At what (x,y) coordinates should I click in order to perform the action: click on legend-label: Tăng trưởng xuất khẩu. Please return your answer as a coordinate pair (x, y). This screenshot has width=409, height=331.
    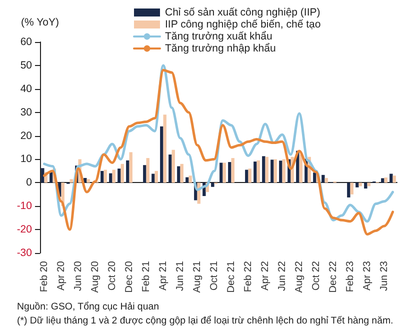
    Looking at the image, I should click on (218, 36).